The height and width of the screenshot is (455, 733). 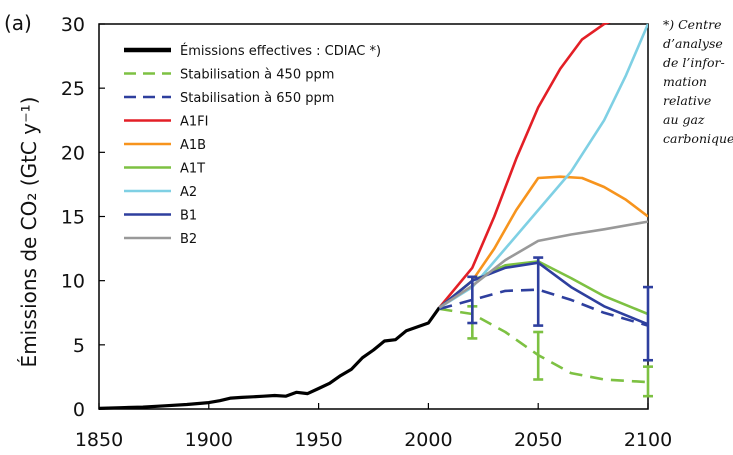 I want to click on y-tick-label: 5, so click(x=79, y=346).